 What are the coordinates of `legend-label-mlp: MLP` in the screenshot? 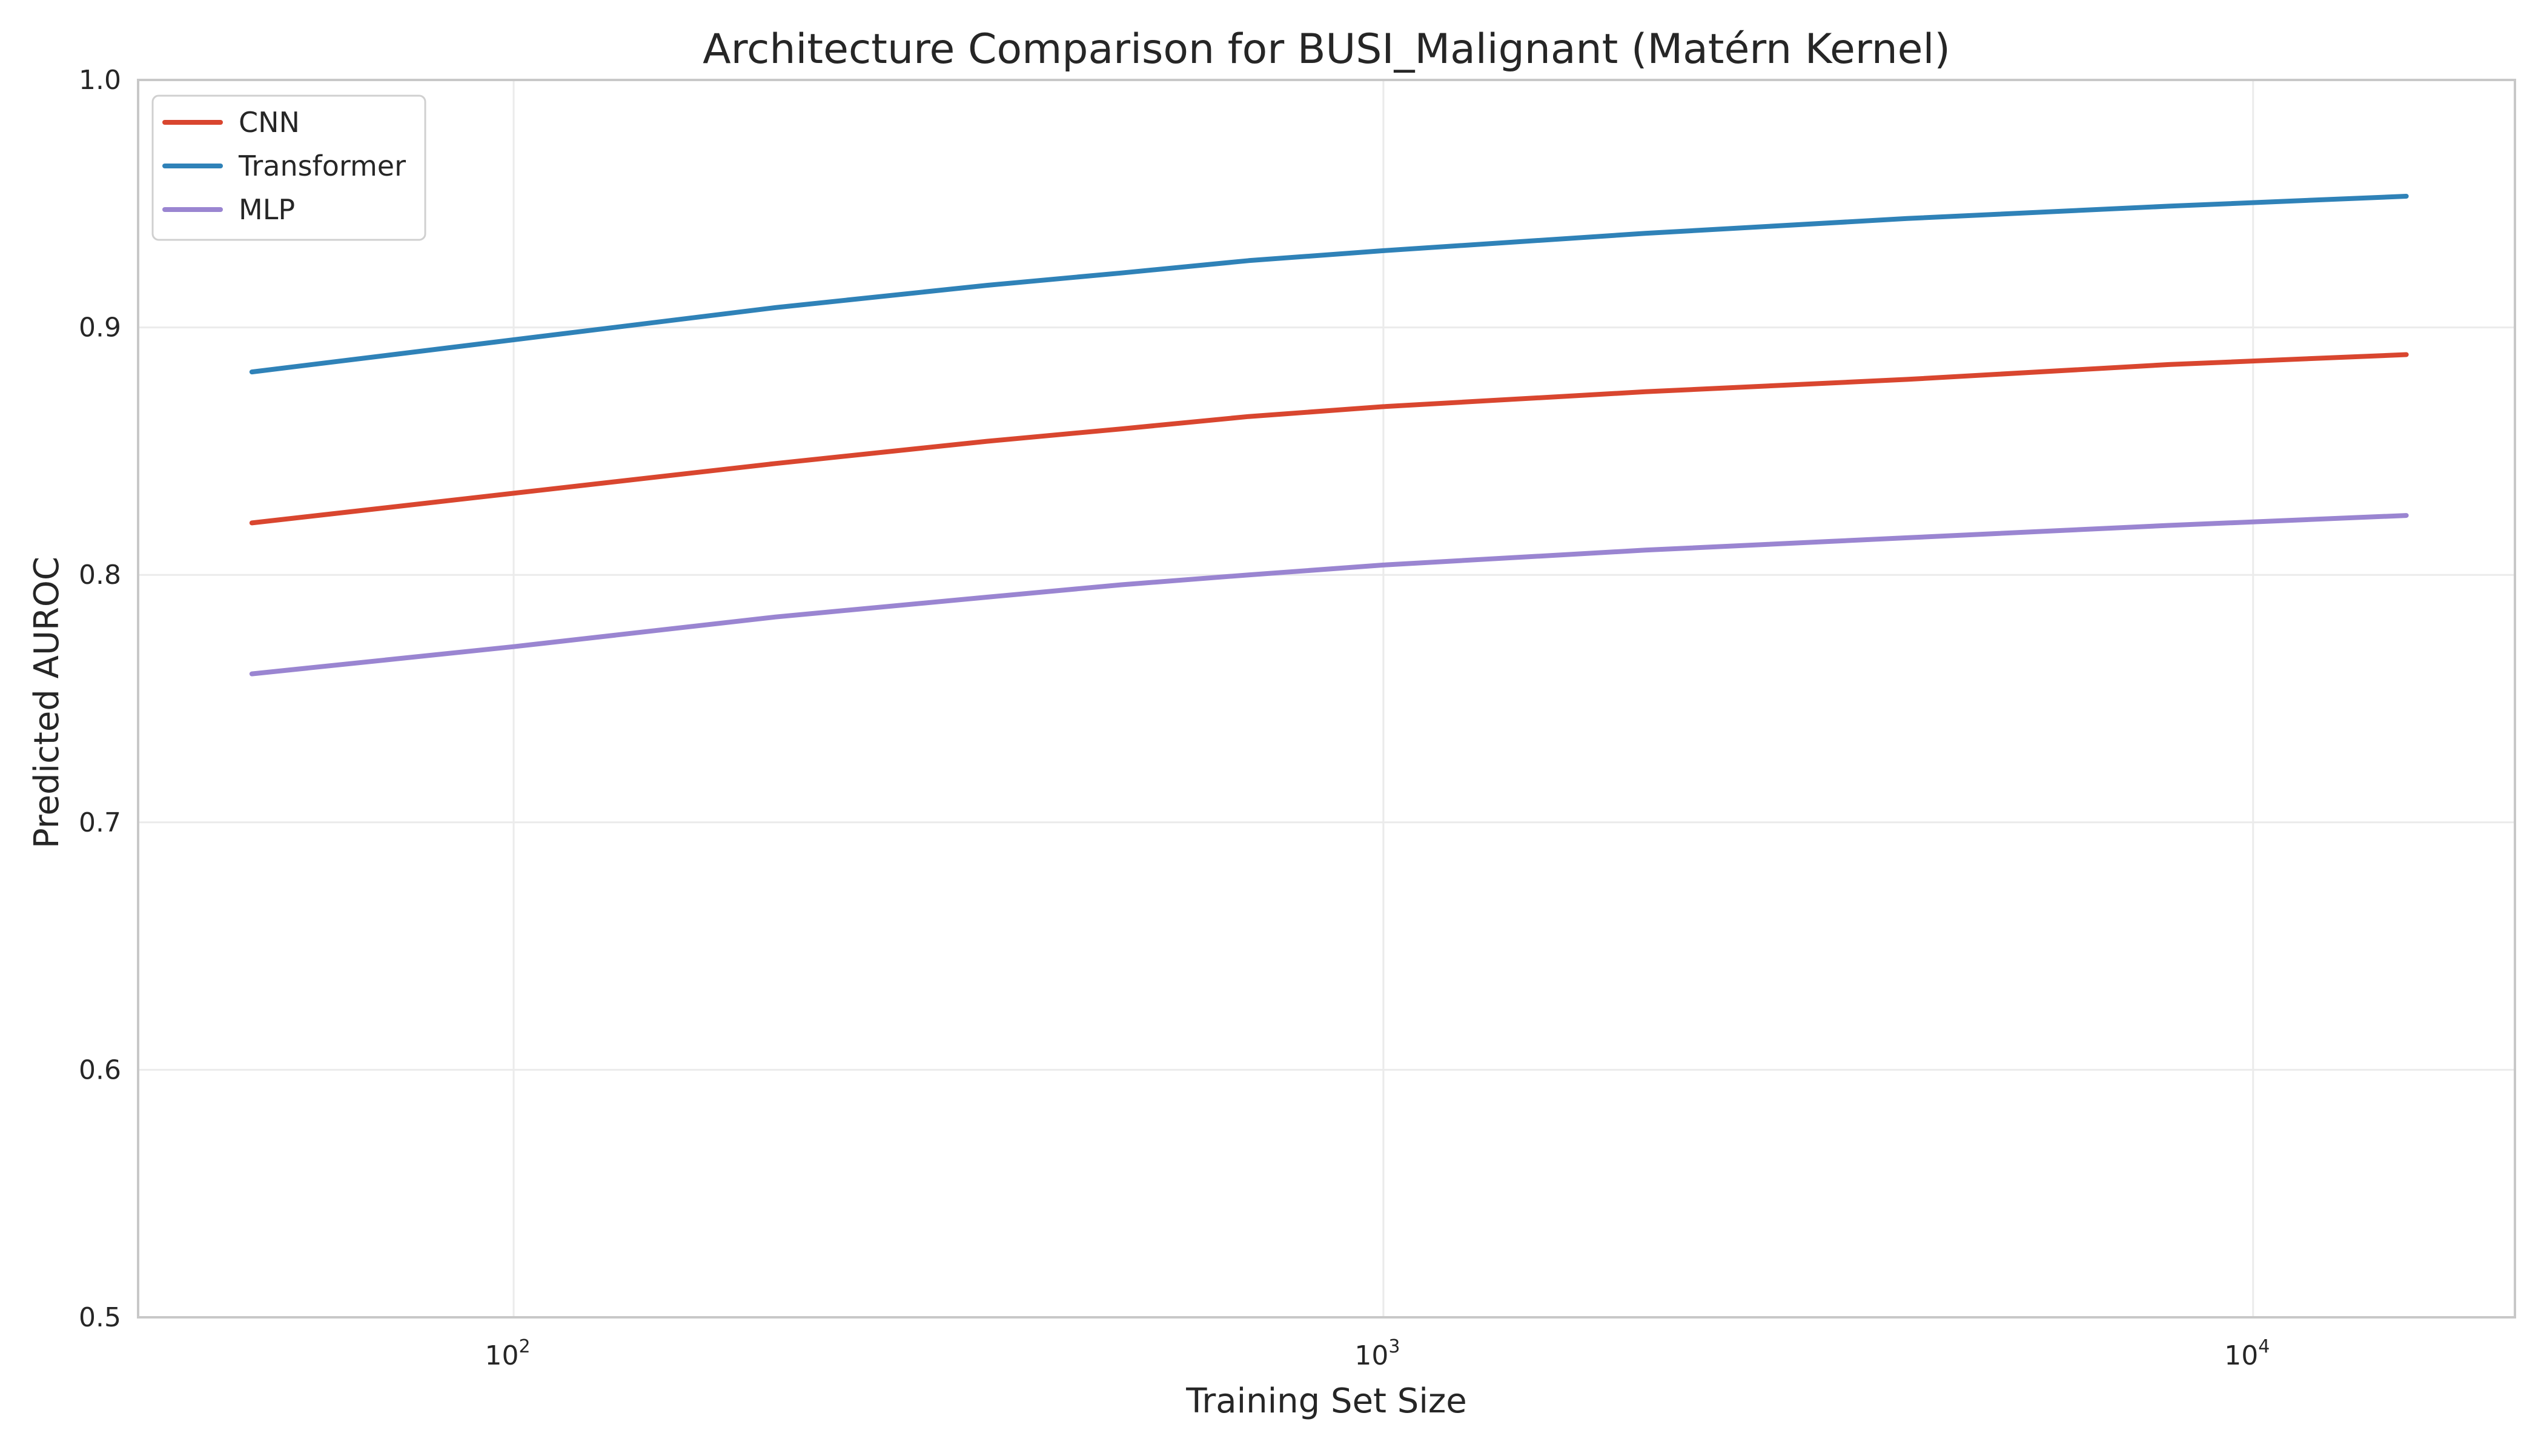 It's located at (267, 209).